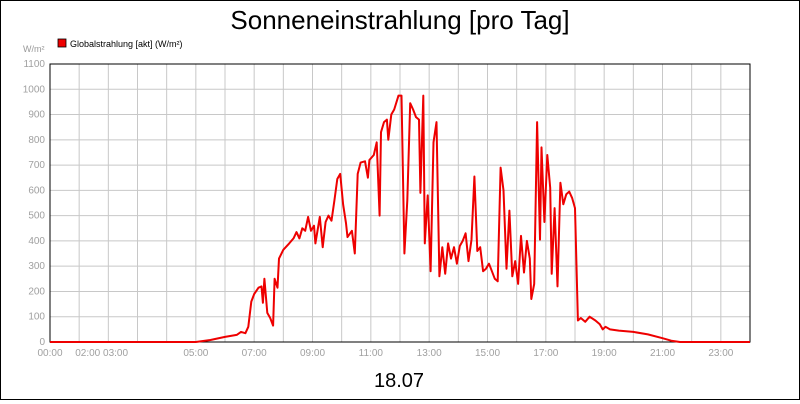 This screenshot has height=404, width=800. I want to click on y-tick-label: 100, so click(36, 317).